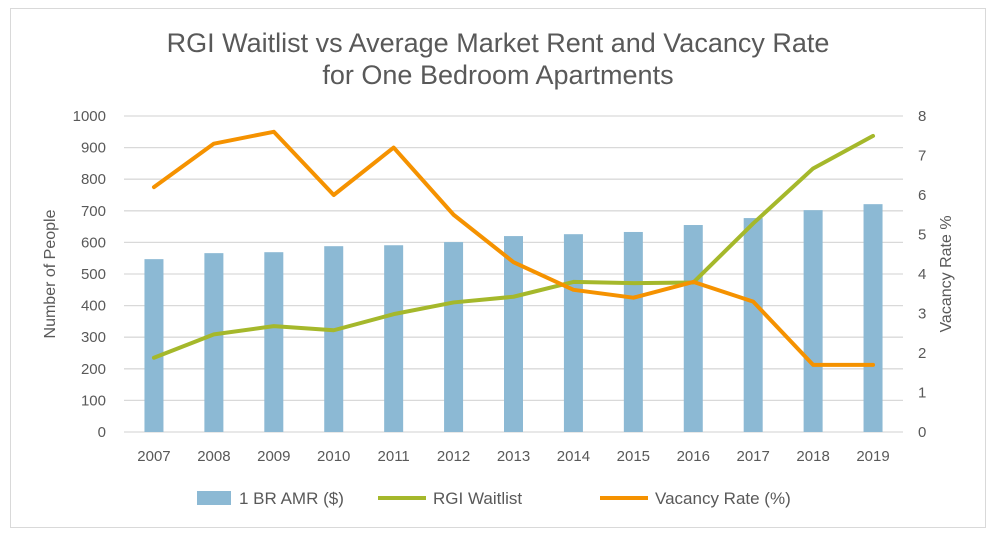 Image resolution: width=996 pixels, height=539 pixels. Describe the element at coordinates (922, 116) in the screenshot. I see `y2-tick-label: 8` at that location.